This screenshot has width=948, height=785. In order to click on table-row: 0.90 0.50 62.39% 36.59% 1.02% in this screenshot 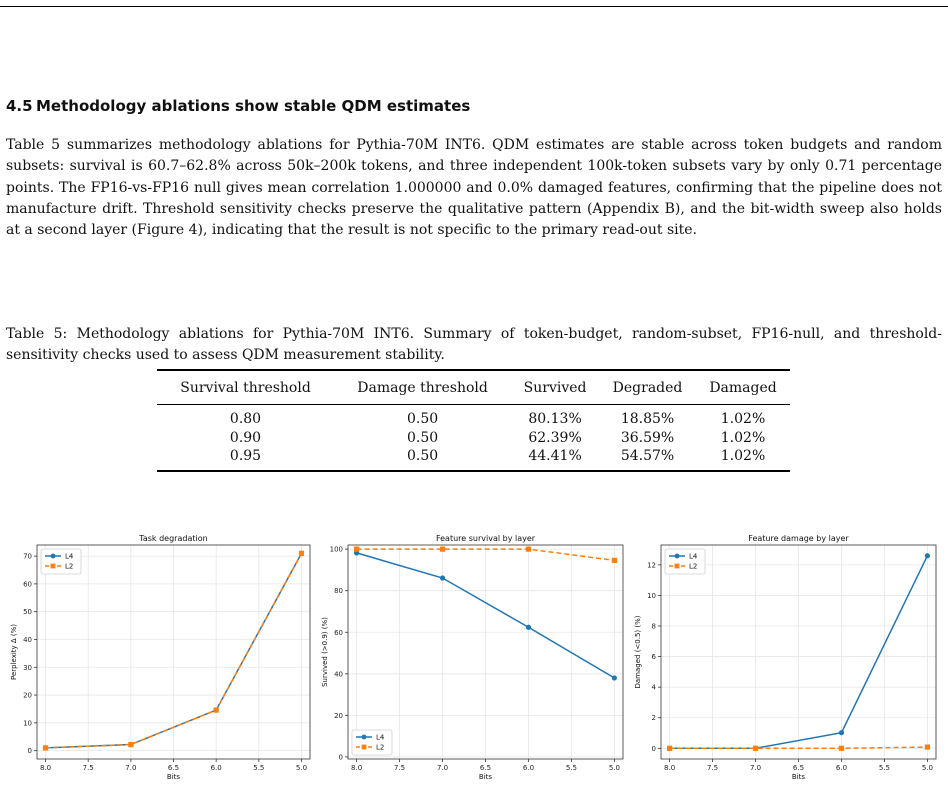, I will do `click(473, 437)`.